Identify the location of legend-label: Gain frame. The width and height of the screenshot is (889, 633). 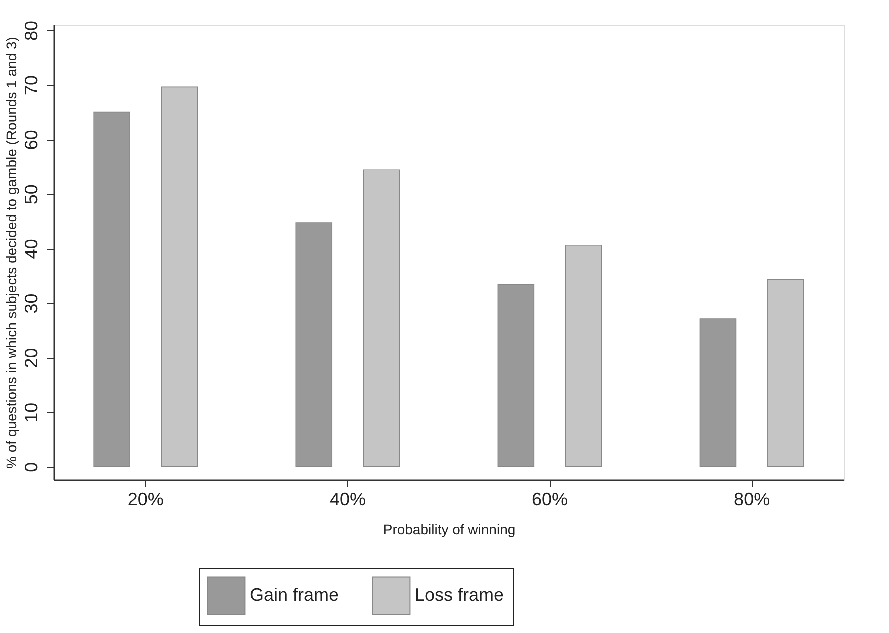
(295, 594).